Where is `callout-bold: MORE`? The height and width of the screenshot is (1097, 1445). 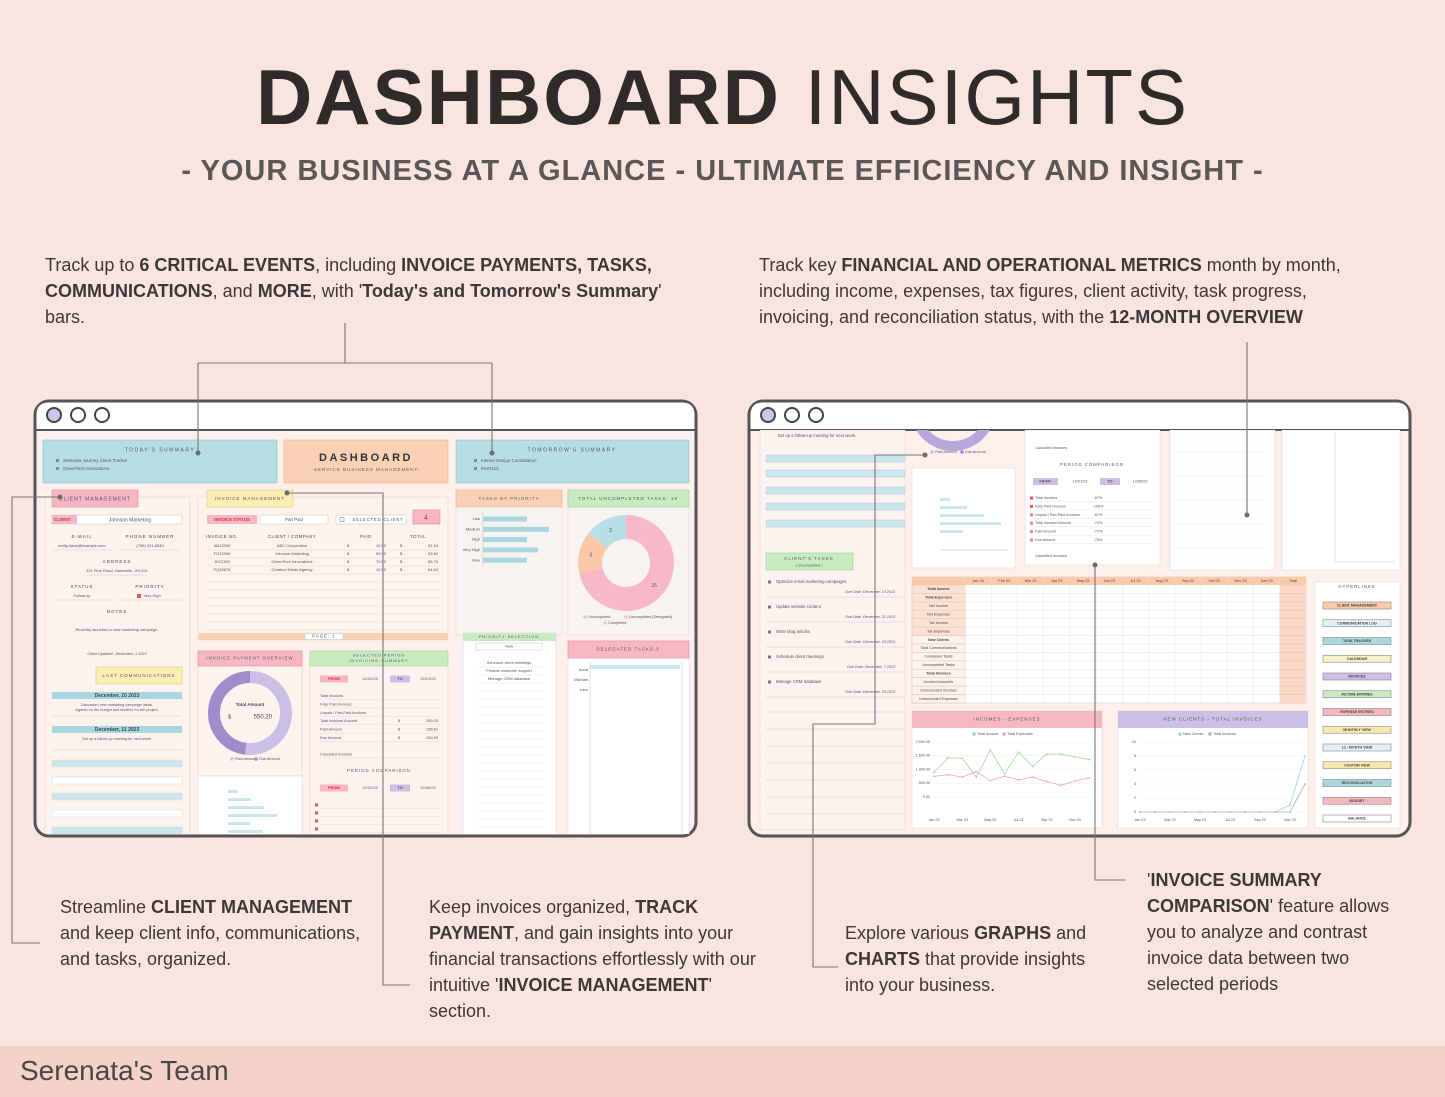
callout-bold: MORE is located at coordinates (284, 291).